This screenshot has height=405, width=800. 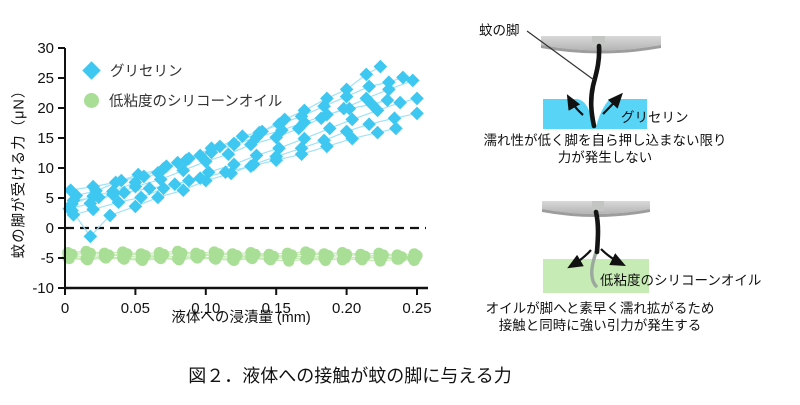 What do you see at coordinates (135, 308) in the screenshot?
I see `x-tick-label: 0.05` at bounding box center [135, 308].